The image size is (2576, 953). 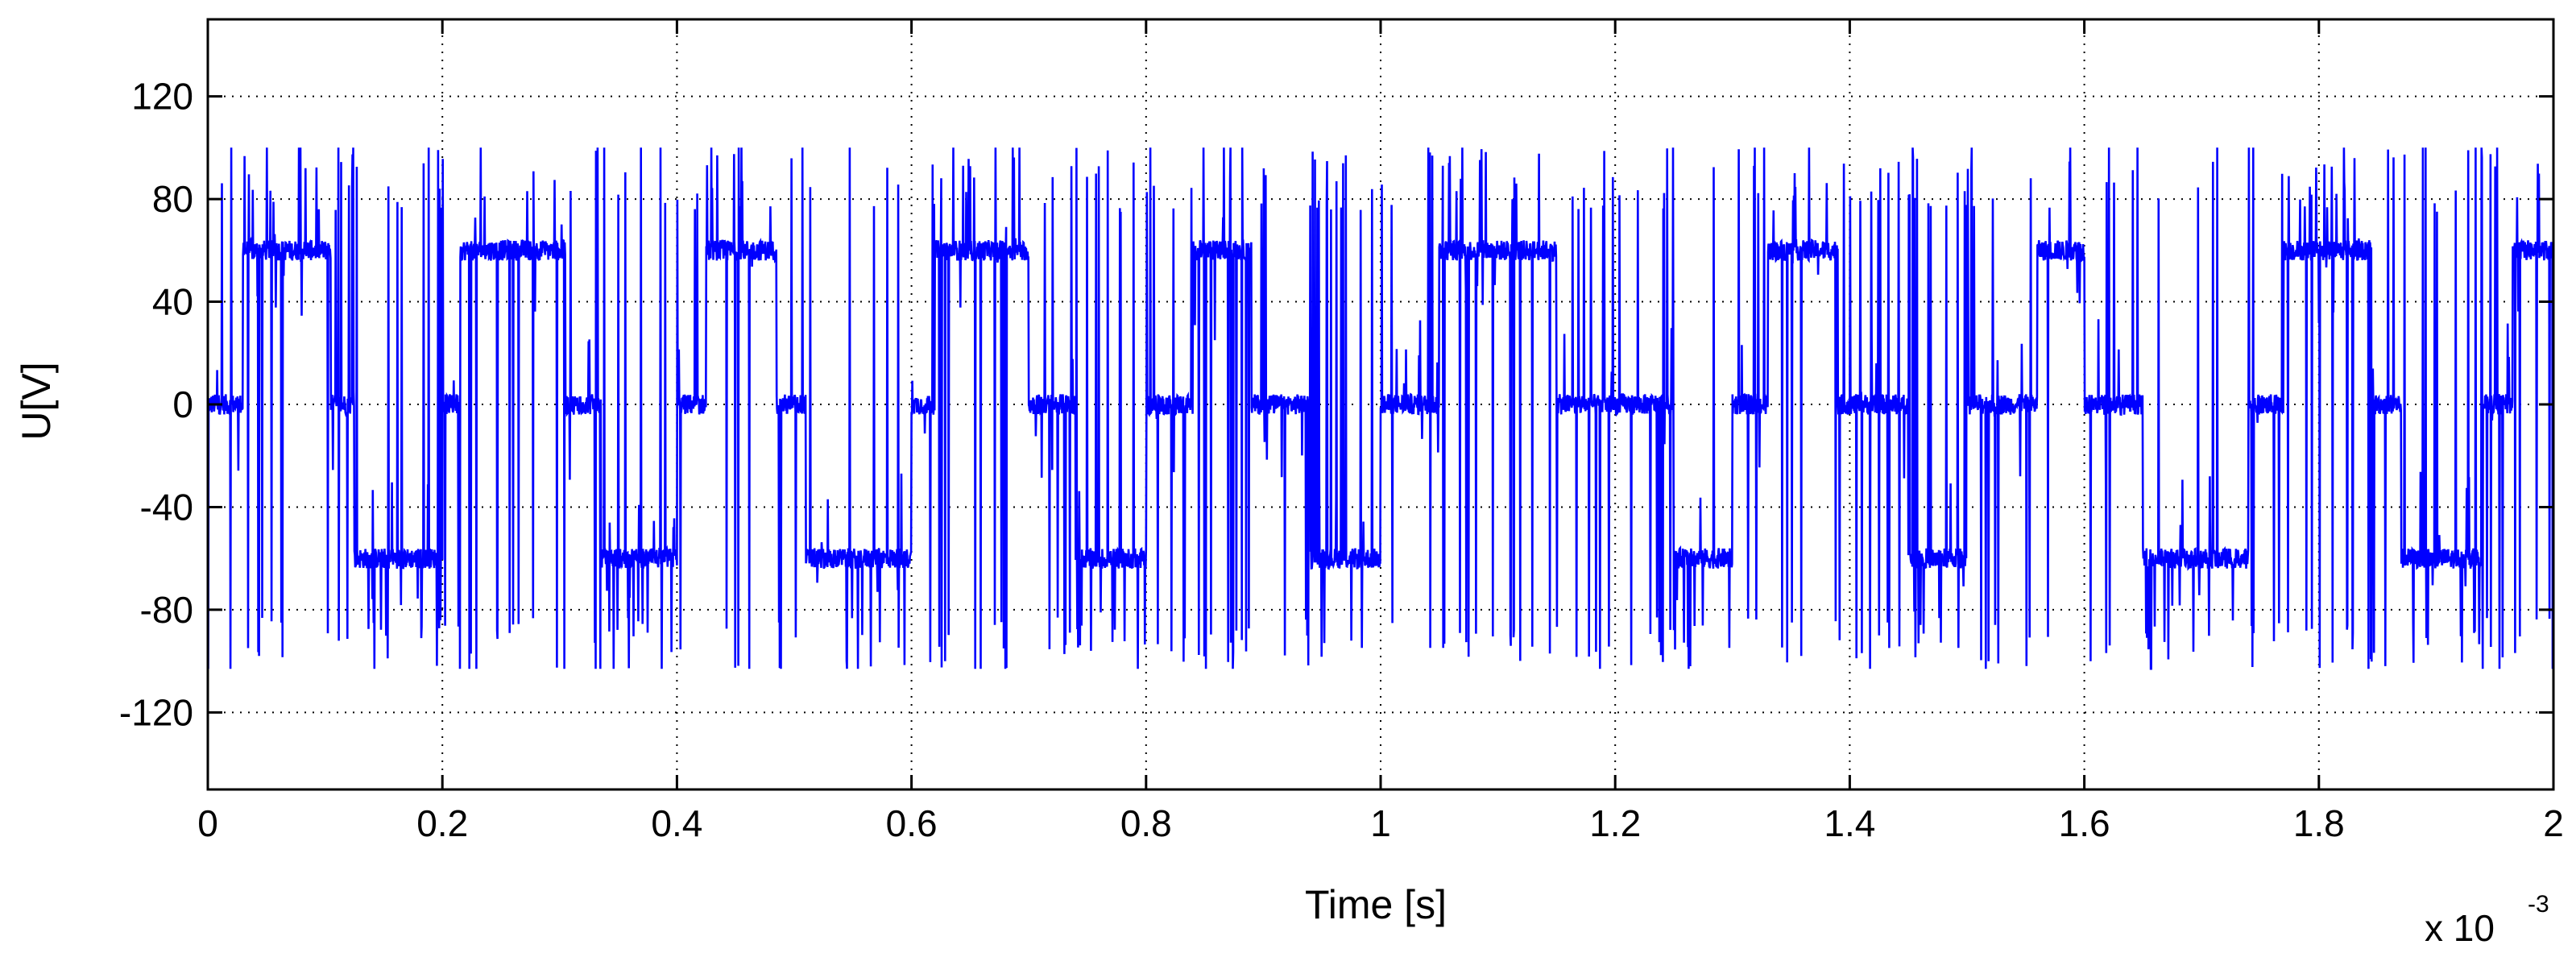 I want to click on y-axis-label: U[V], so click(x=36, y=401).